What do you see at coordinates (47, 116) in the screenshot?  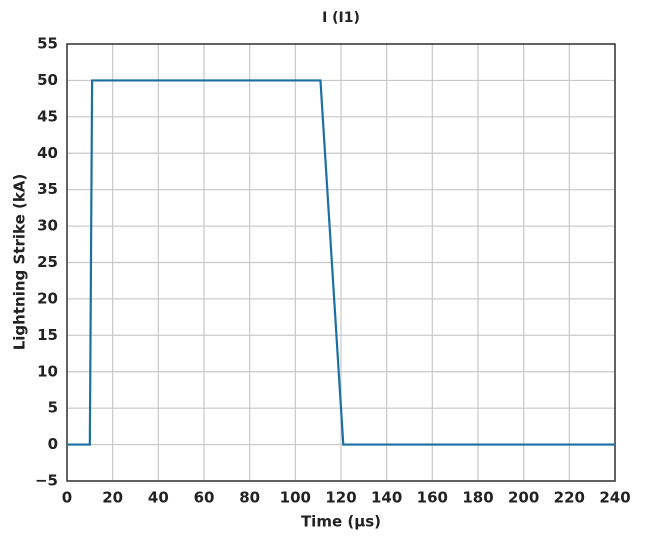 I see `y-tick-label: 45` at bounding box center [47, 116].